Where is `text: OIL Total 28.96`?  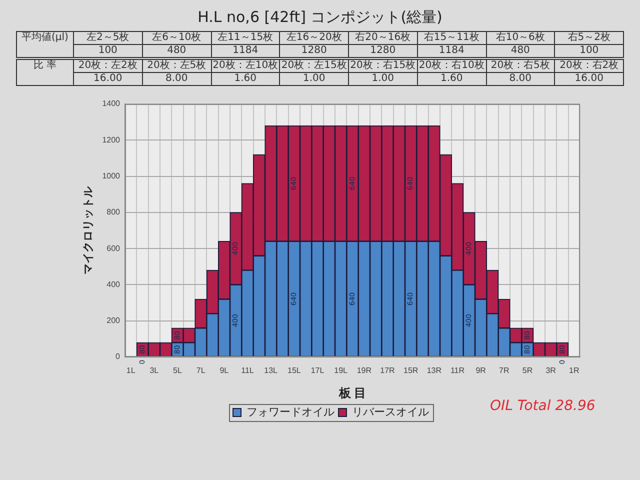 text: OIL Total 28.96 is located at coordinates (543, 406).